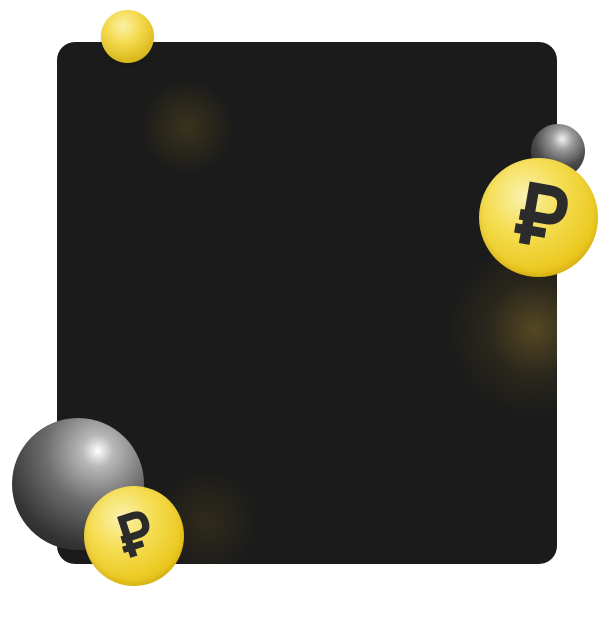 The width and height of the screenshot is (610, 618). What do you see at coordinates (127, 36) in the screenshot?
I see `yellow-sphere-icon` at bounding box center [127, 36].